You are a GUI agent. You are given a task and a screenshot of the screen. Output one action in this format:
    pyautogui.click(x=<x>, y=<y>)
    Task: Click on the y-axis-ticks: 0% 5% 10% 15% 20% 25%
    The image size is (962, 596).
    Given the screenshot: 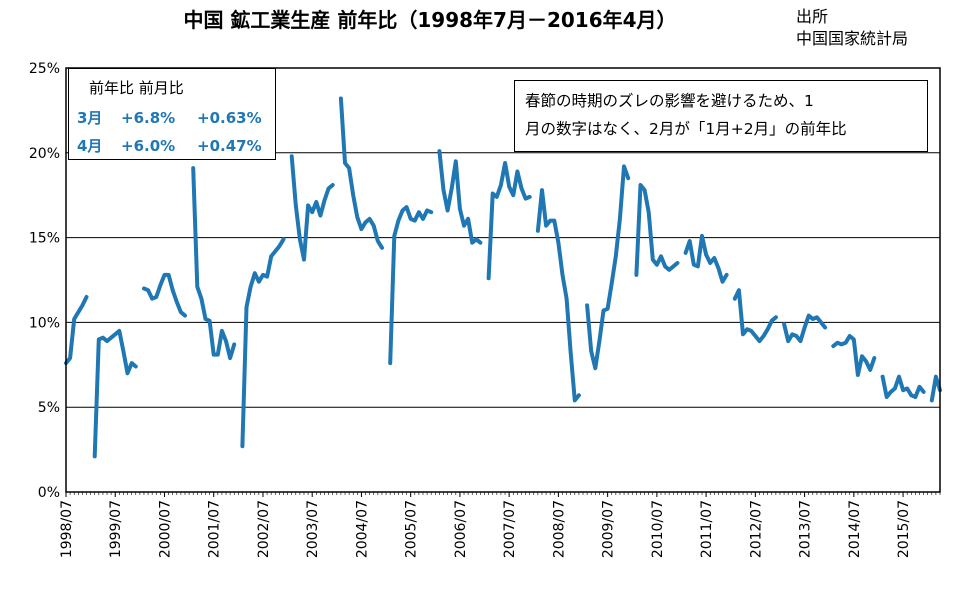 What is the action you would take?
    pyautogui.click(x=44, y=281)
    